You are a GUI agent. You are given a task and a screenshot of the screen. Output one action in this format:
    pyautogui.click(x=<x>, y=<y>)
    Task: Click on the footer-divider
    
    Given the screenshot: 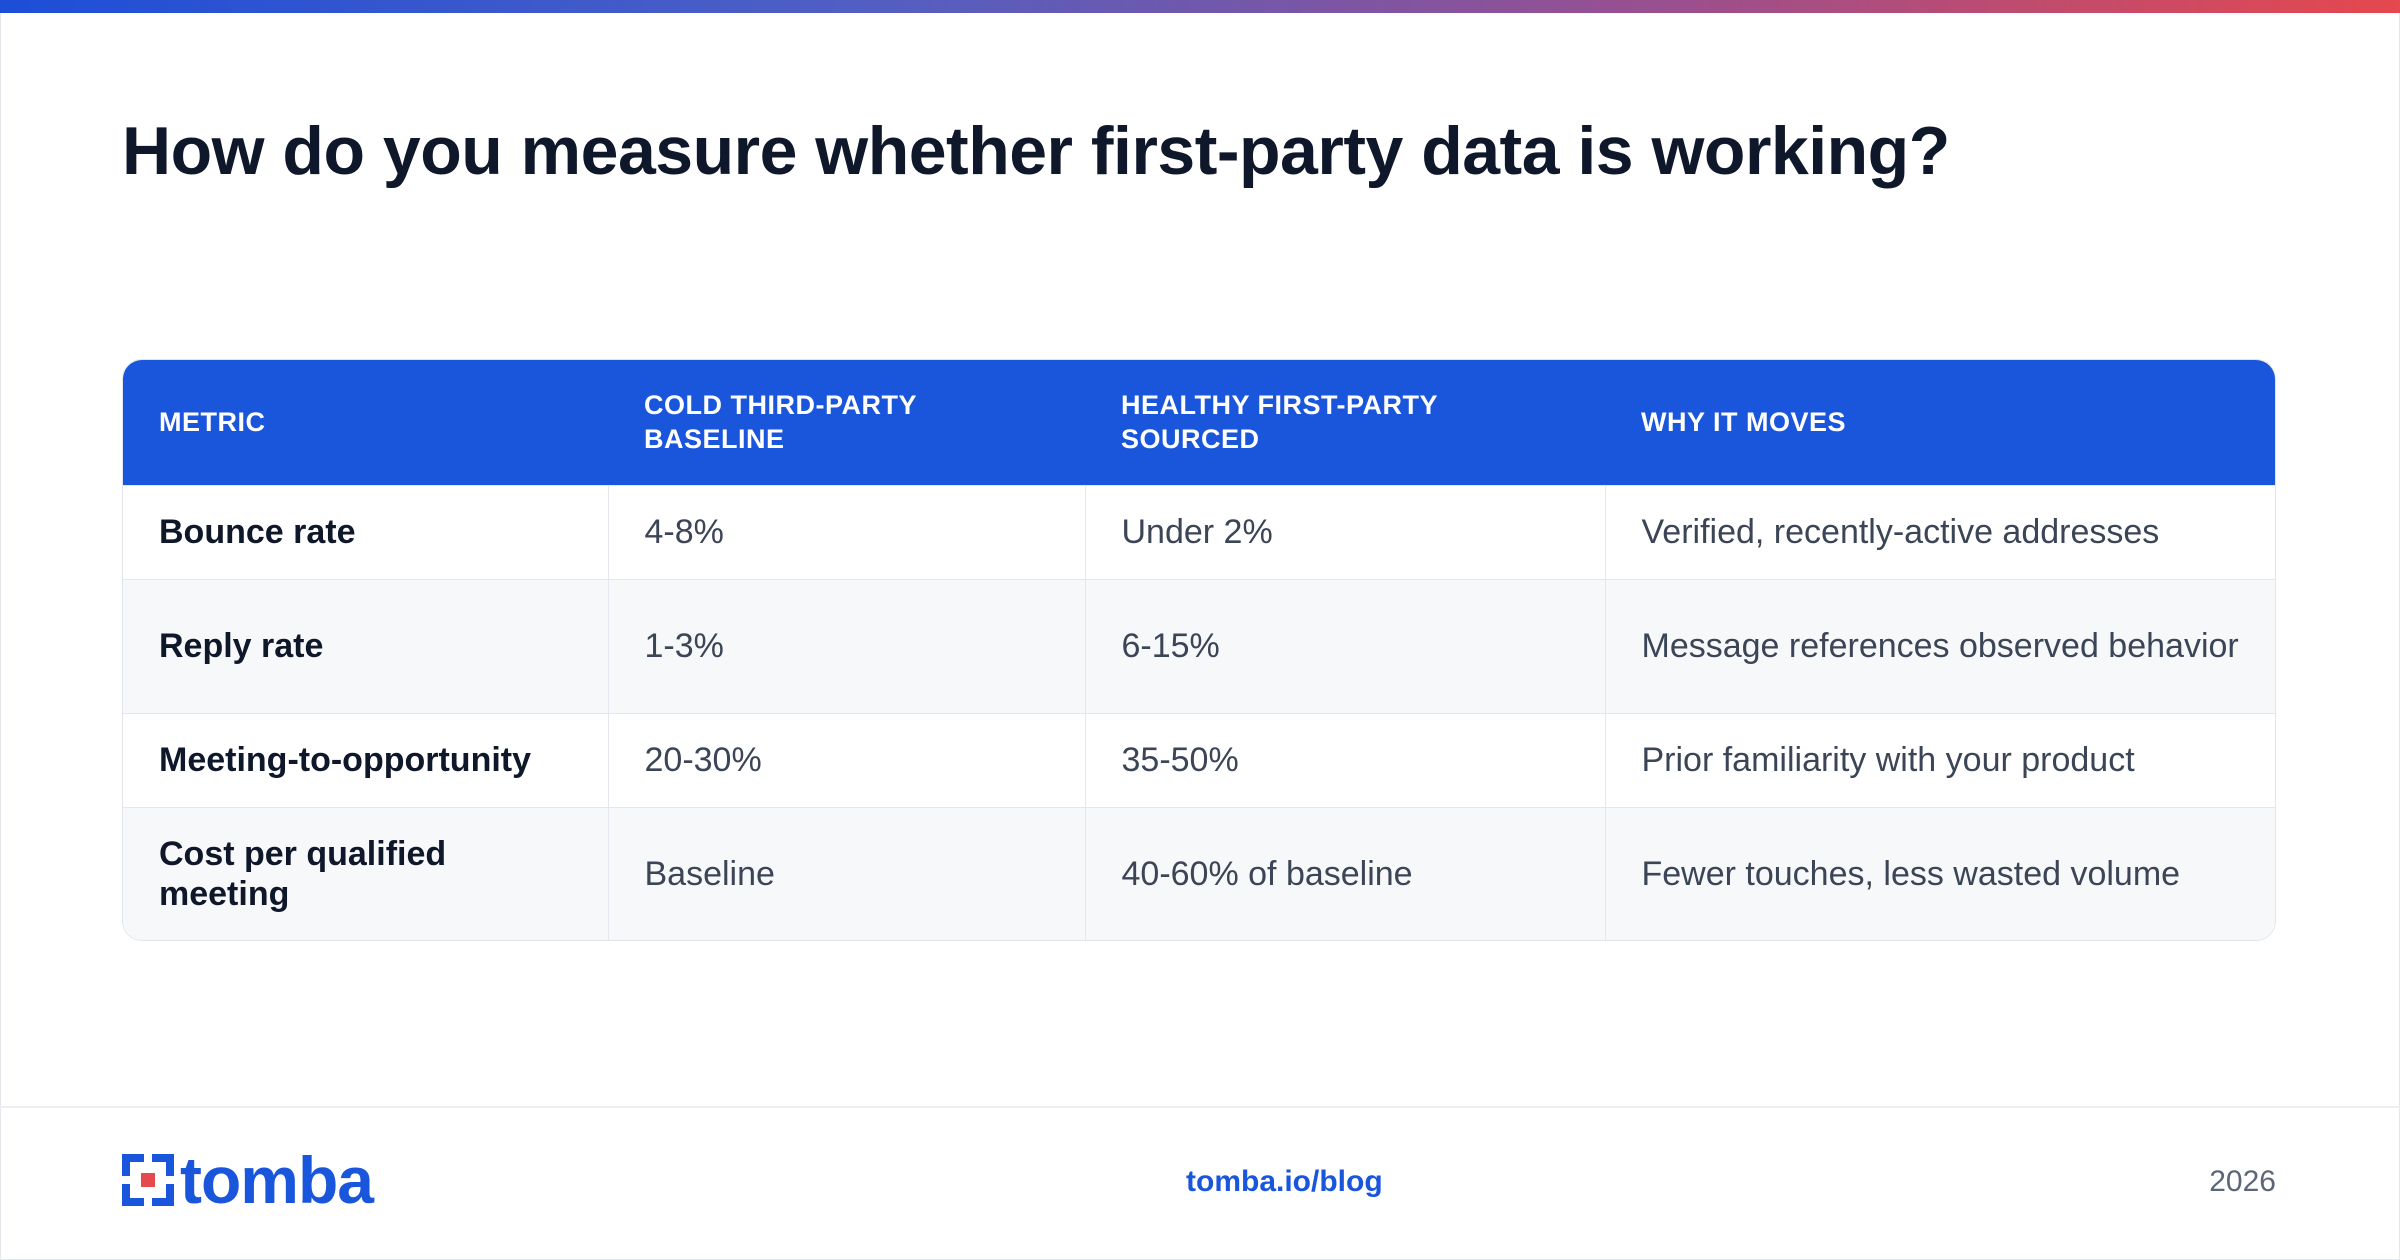 What is the action you would take?
    pyautogui.click(x=1200, y=1107)
    